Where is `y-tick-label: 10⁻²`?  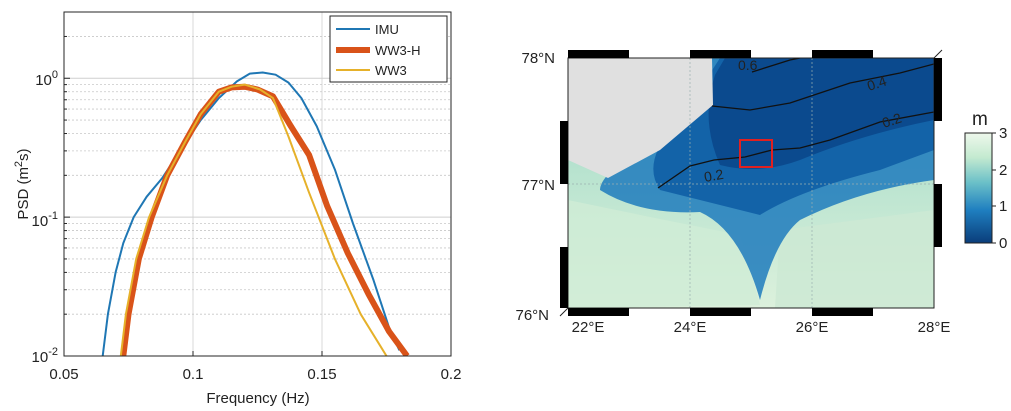
y-tick-label: 10⁻² is located at coordinates (45, 356).